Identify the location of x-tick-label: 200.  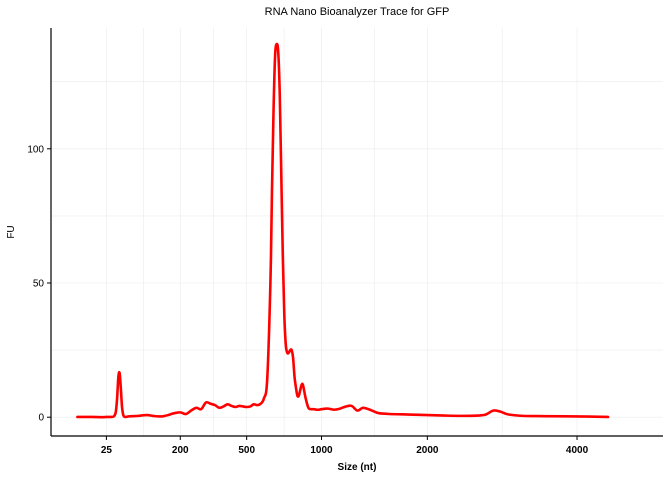
(180, 450).